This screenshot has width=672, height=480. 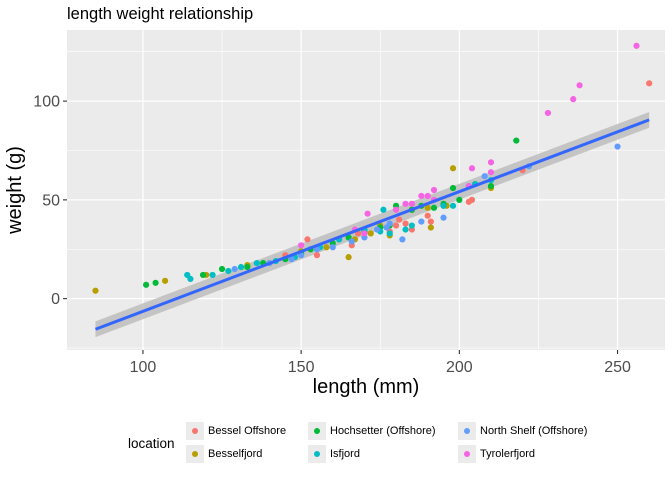 What do you see at coordinates (143, 367) in the screenshot?
I see `x-tick-label: 100` at bounding box center [143, 367].